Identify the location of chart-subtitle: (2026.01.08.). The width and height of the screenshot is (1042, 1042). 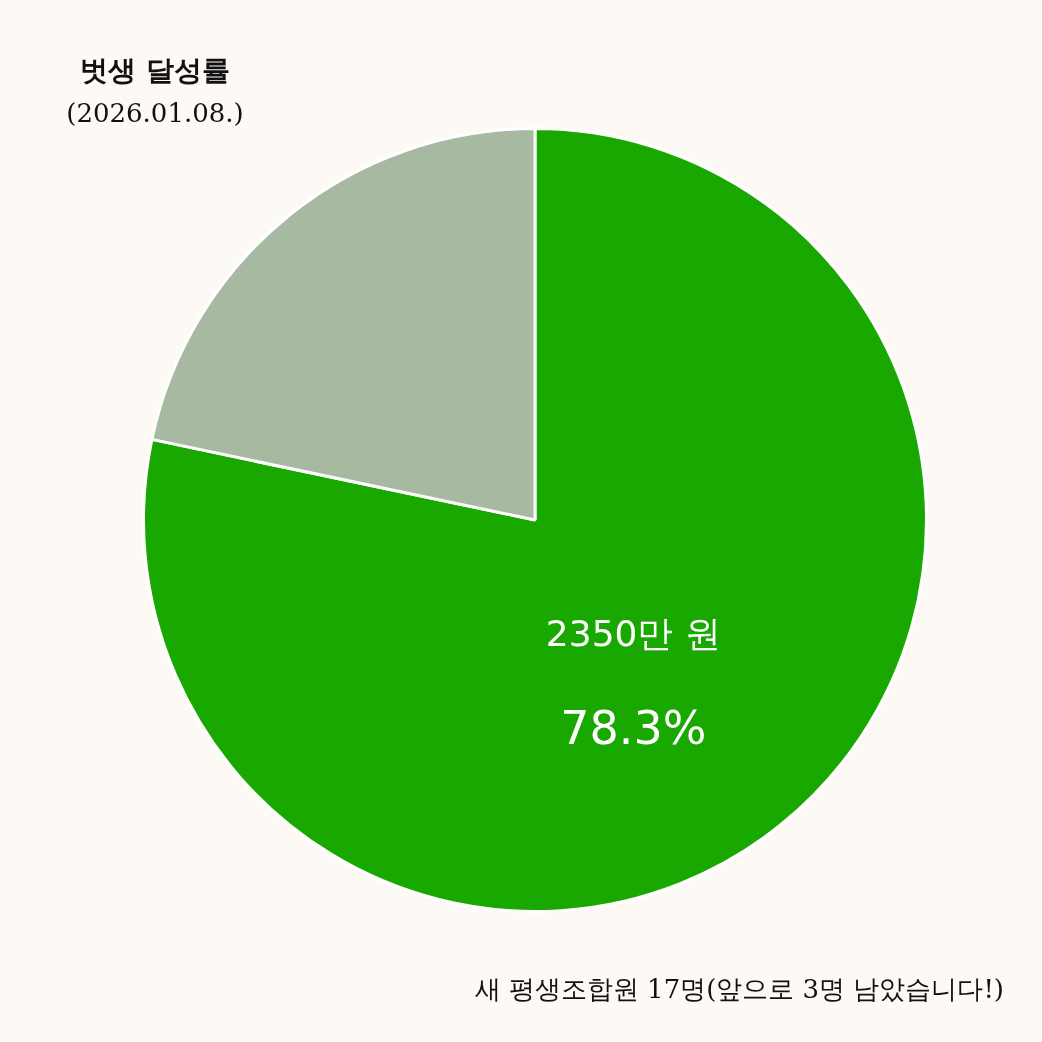
(155, 113).